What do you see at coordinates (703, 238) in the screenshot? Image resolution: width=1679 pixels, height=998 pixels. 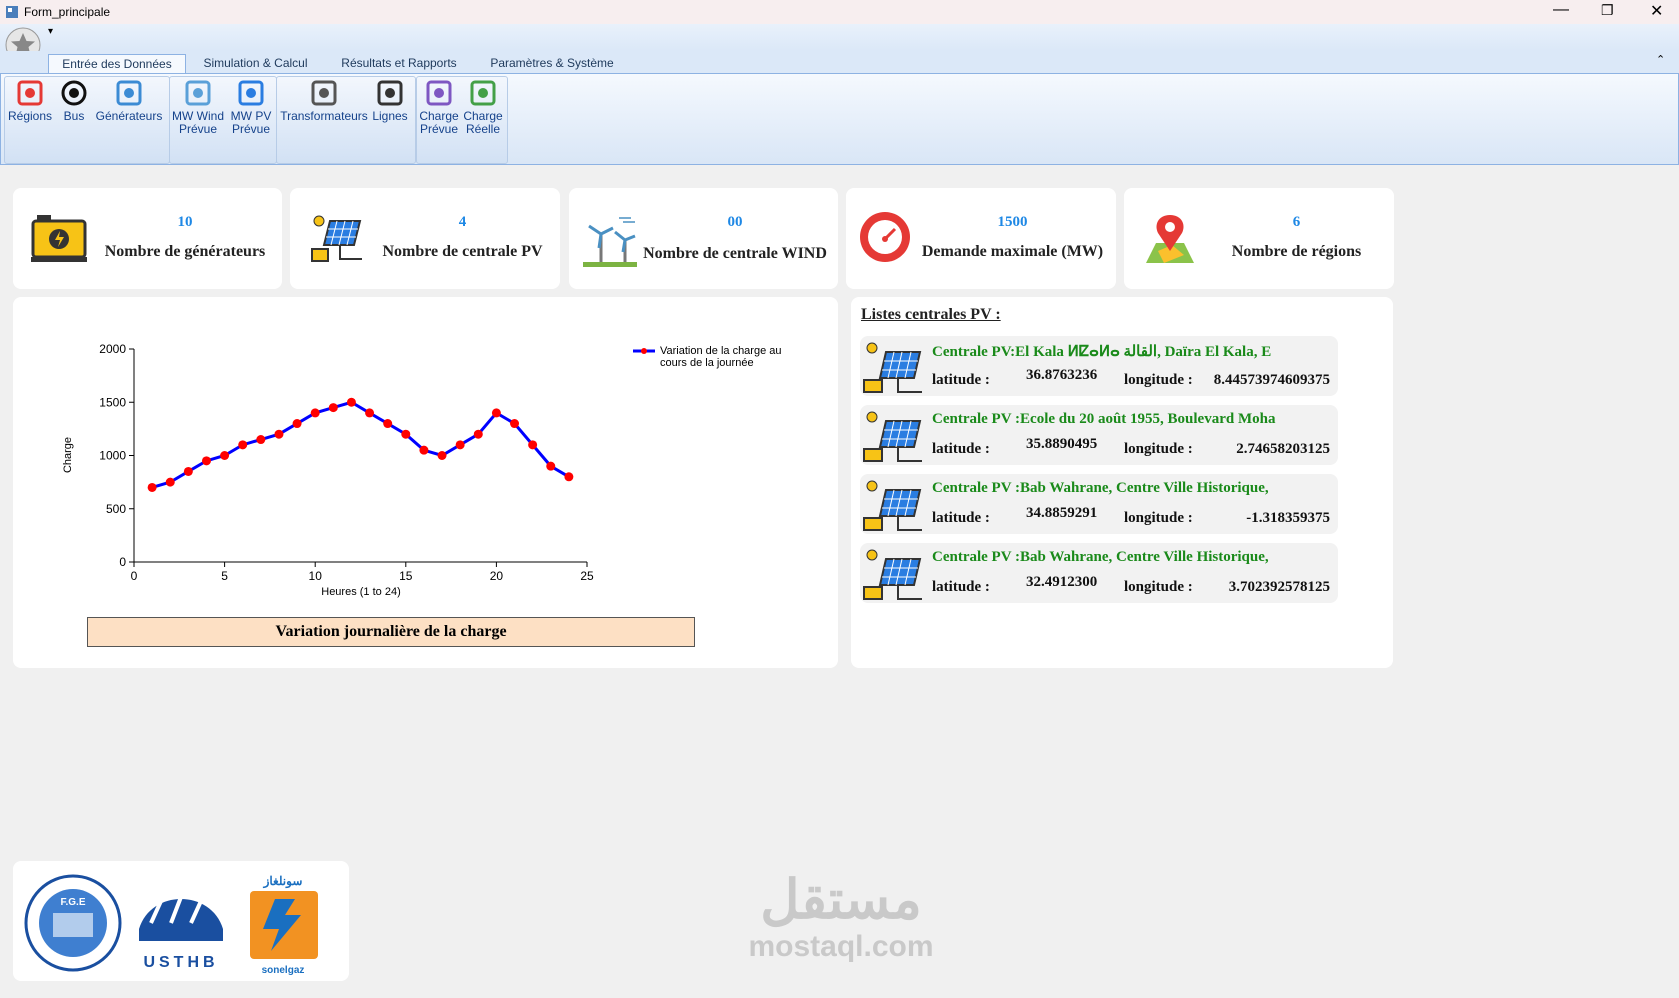 I see `card: 00 Nombre de centrale WIND` at bounding box center [703, 238].